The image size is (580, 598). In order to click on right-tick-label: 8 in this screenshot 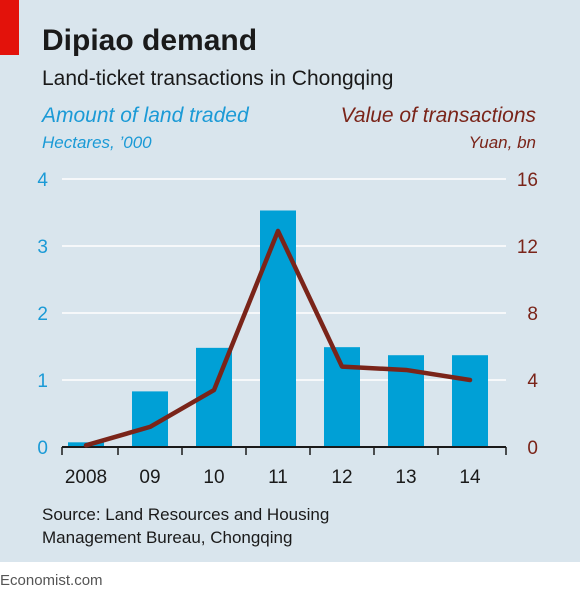, I will do `click(532, 314)`.